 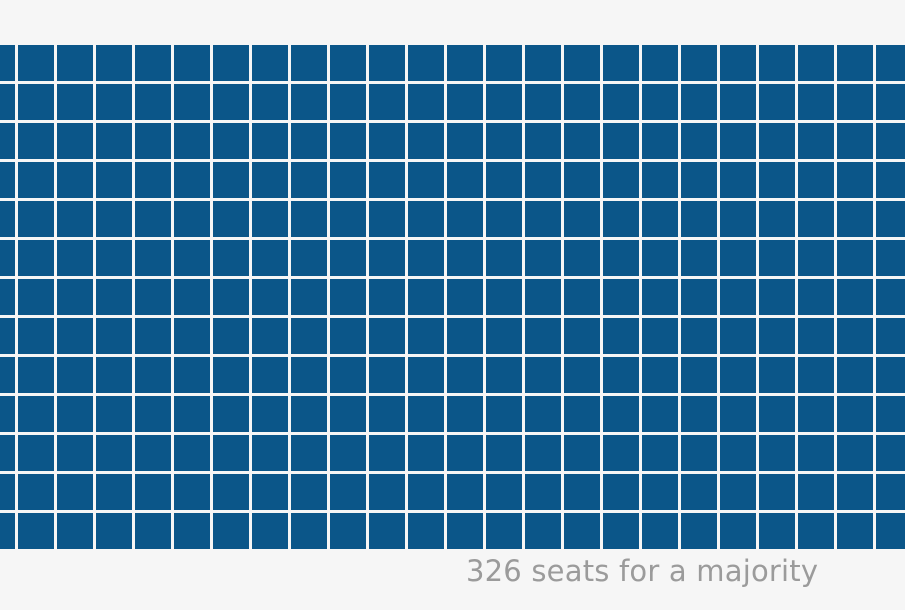 I want to click on bottom-divider, so click(x=452, y=611).